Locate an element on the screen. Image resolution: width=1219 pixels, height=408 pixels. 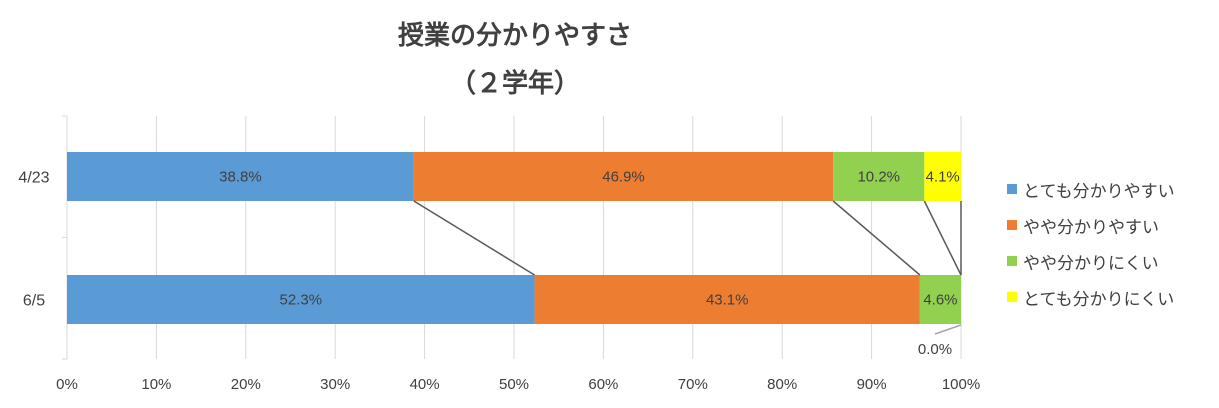
data-label: 10.2% is located at coordinates (878, 177).